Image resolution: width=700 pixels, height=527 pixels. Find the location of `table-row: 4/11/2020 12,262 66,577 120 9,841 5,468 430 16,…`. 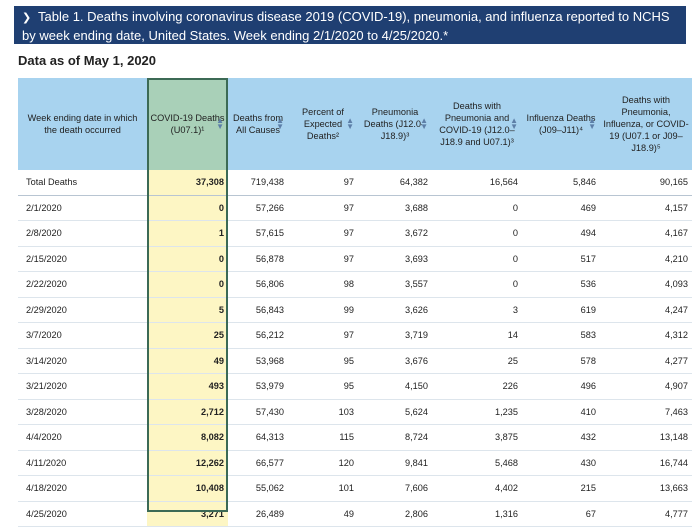

table-row: 4/11/2020 12,262 66,577 120 9,841 5,468 430 16,… is located at coordinates (355, 463).